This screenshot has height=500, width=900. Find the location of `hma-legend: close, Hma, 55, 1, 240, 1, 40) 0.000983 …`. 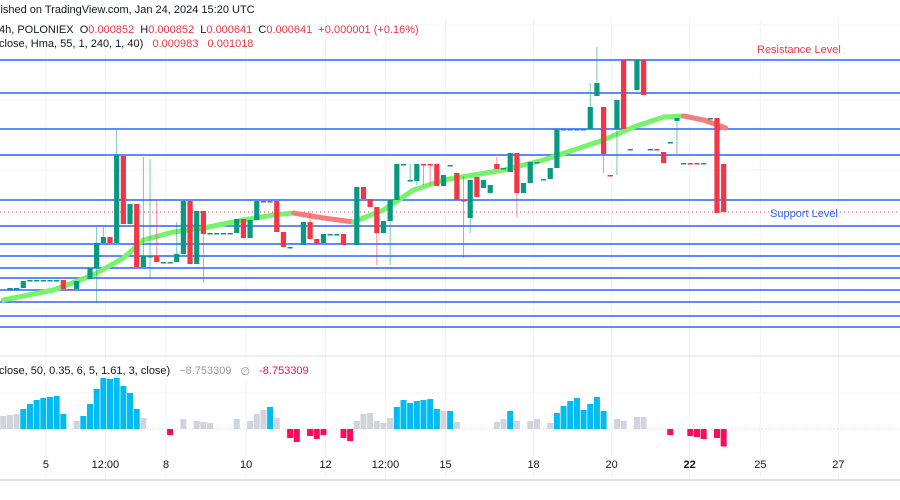

hma-legend: close, Hma, 55, 1, 240, 1, 40) 0.000983 … is located at coordinates (126, 44).